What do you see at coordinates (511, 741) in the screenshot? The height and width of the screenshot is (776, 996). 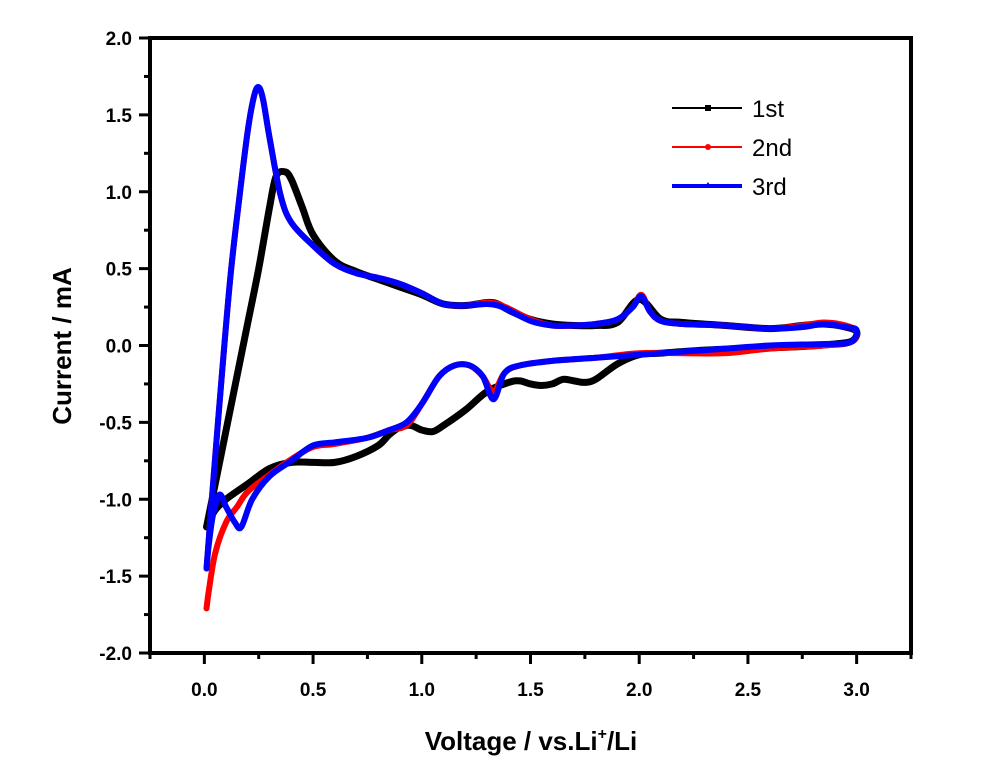 I see `x-axis-title-main: Voltage / vs.Li` at bounding box center [511, 741].